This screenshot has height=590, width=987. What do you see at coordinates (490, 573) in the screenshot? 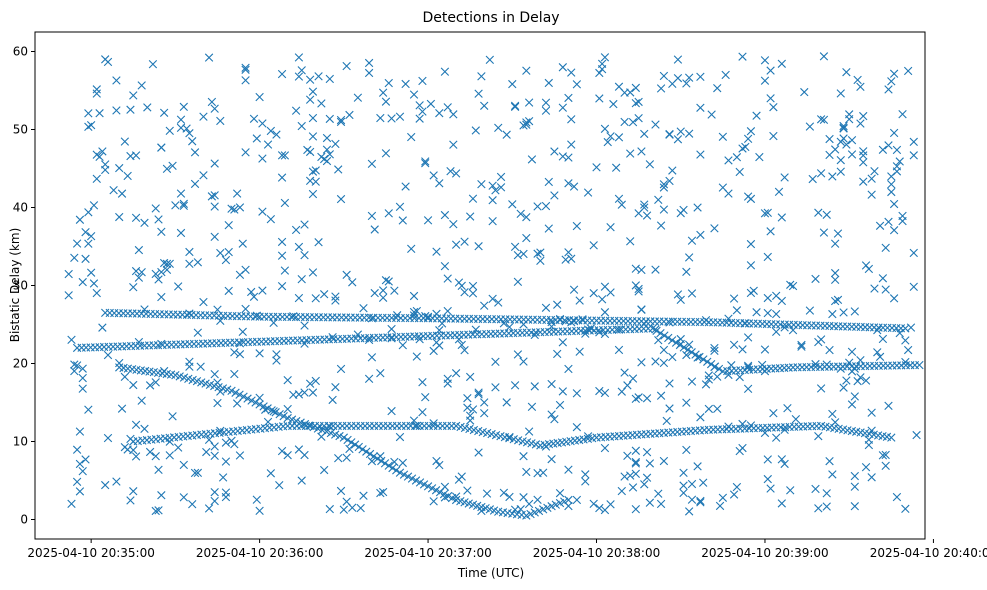
I see `x-axis-label: Time (UTC)` at bounding box center [490, 573].